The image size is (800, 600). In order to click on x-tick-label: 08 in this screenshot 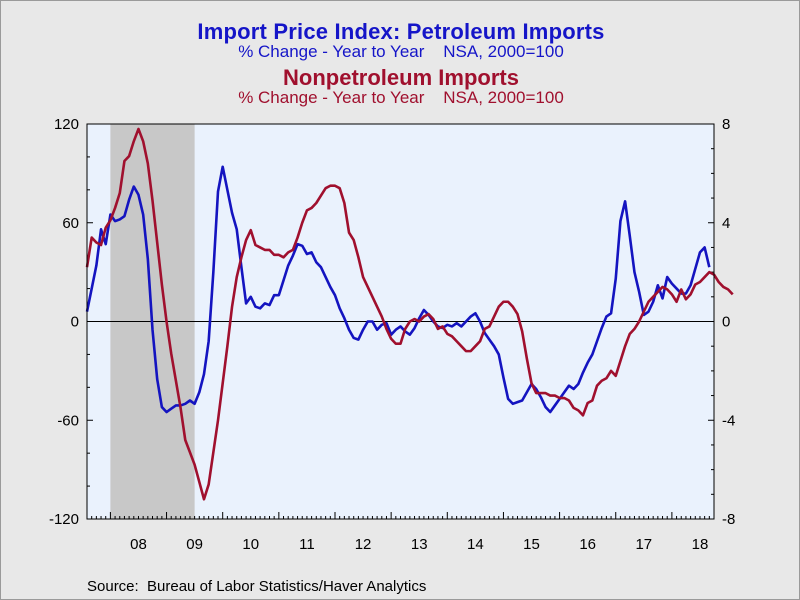, I will do `click(138, 544)`.